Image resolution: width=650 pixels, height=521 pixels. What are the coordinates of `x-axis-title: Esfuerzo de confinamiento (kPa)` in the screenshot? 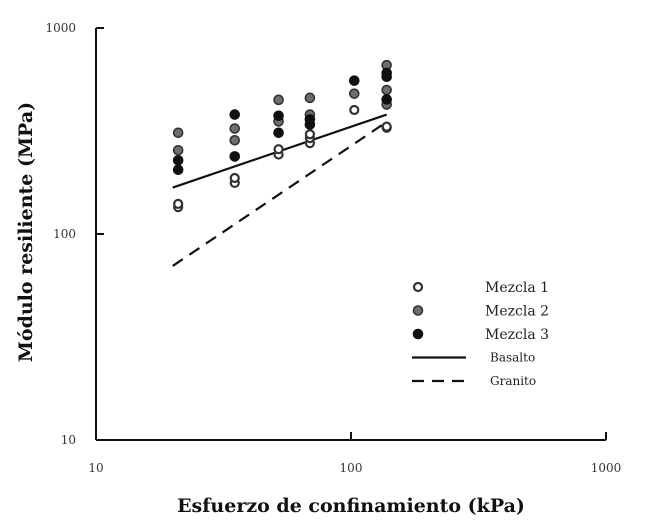 It's located at (351, 506).